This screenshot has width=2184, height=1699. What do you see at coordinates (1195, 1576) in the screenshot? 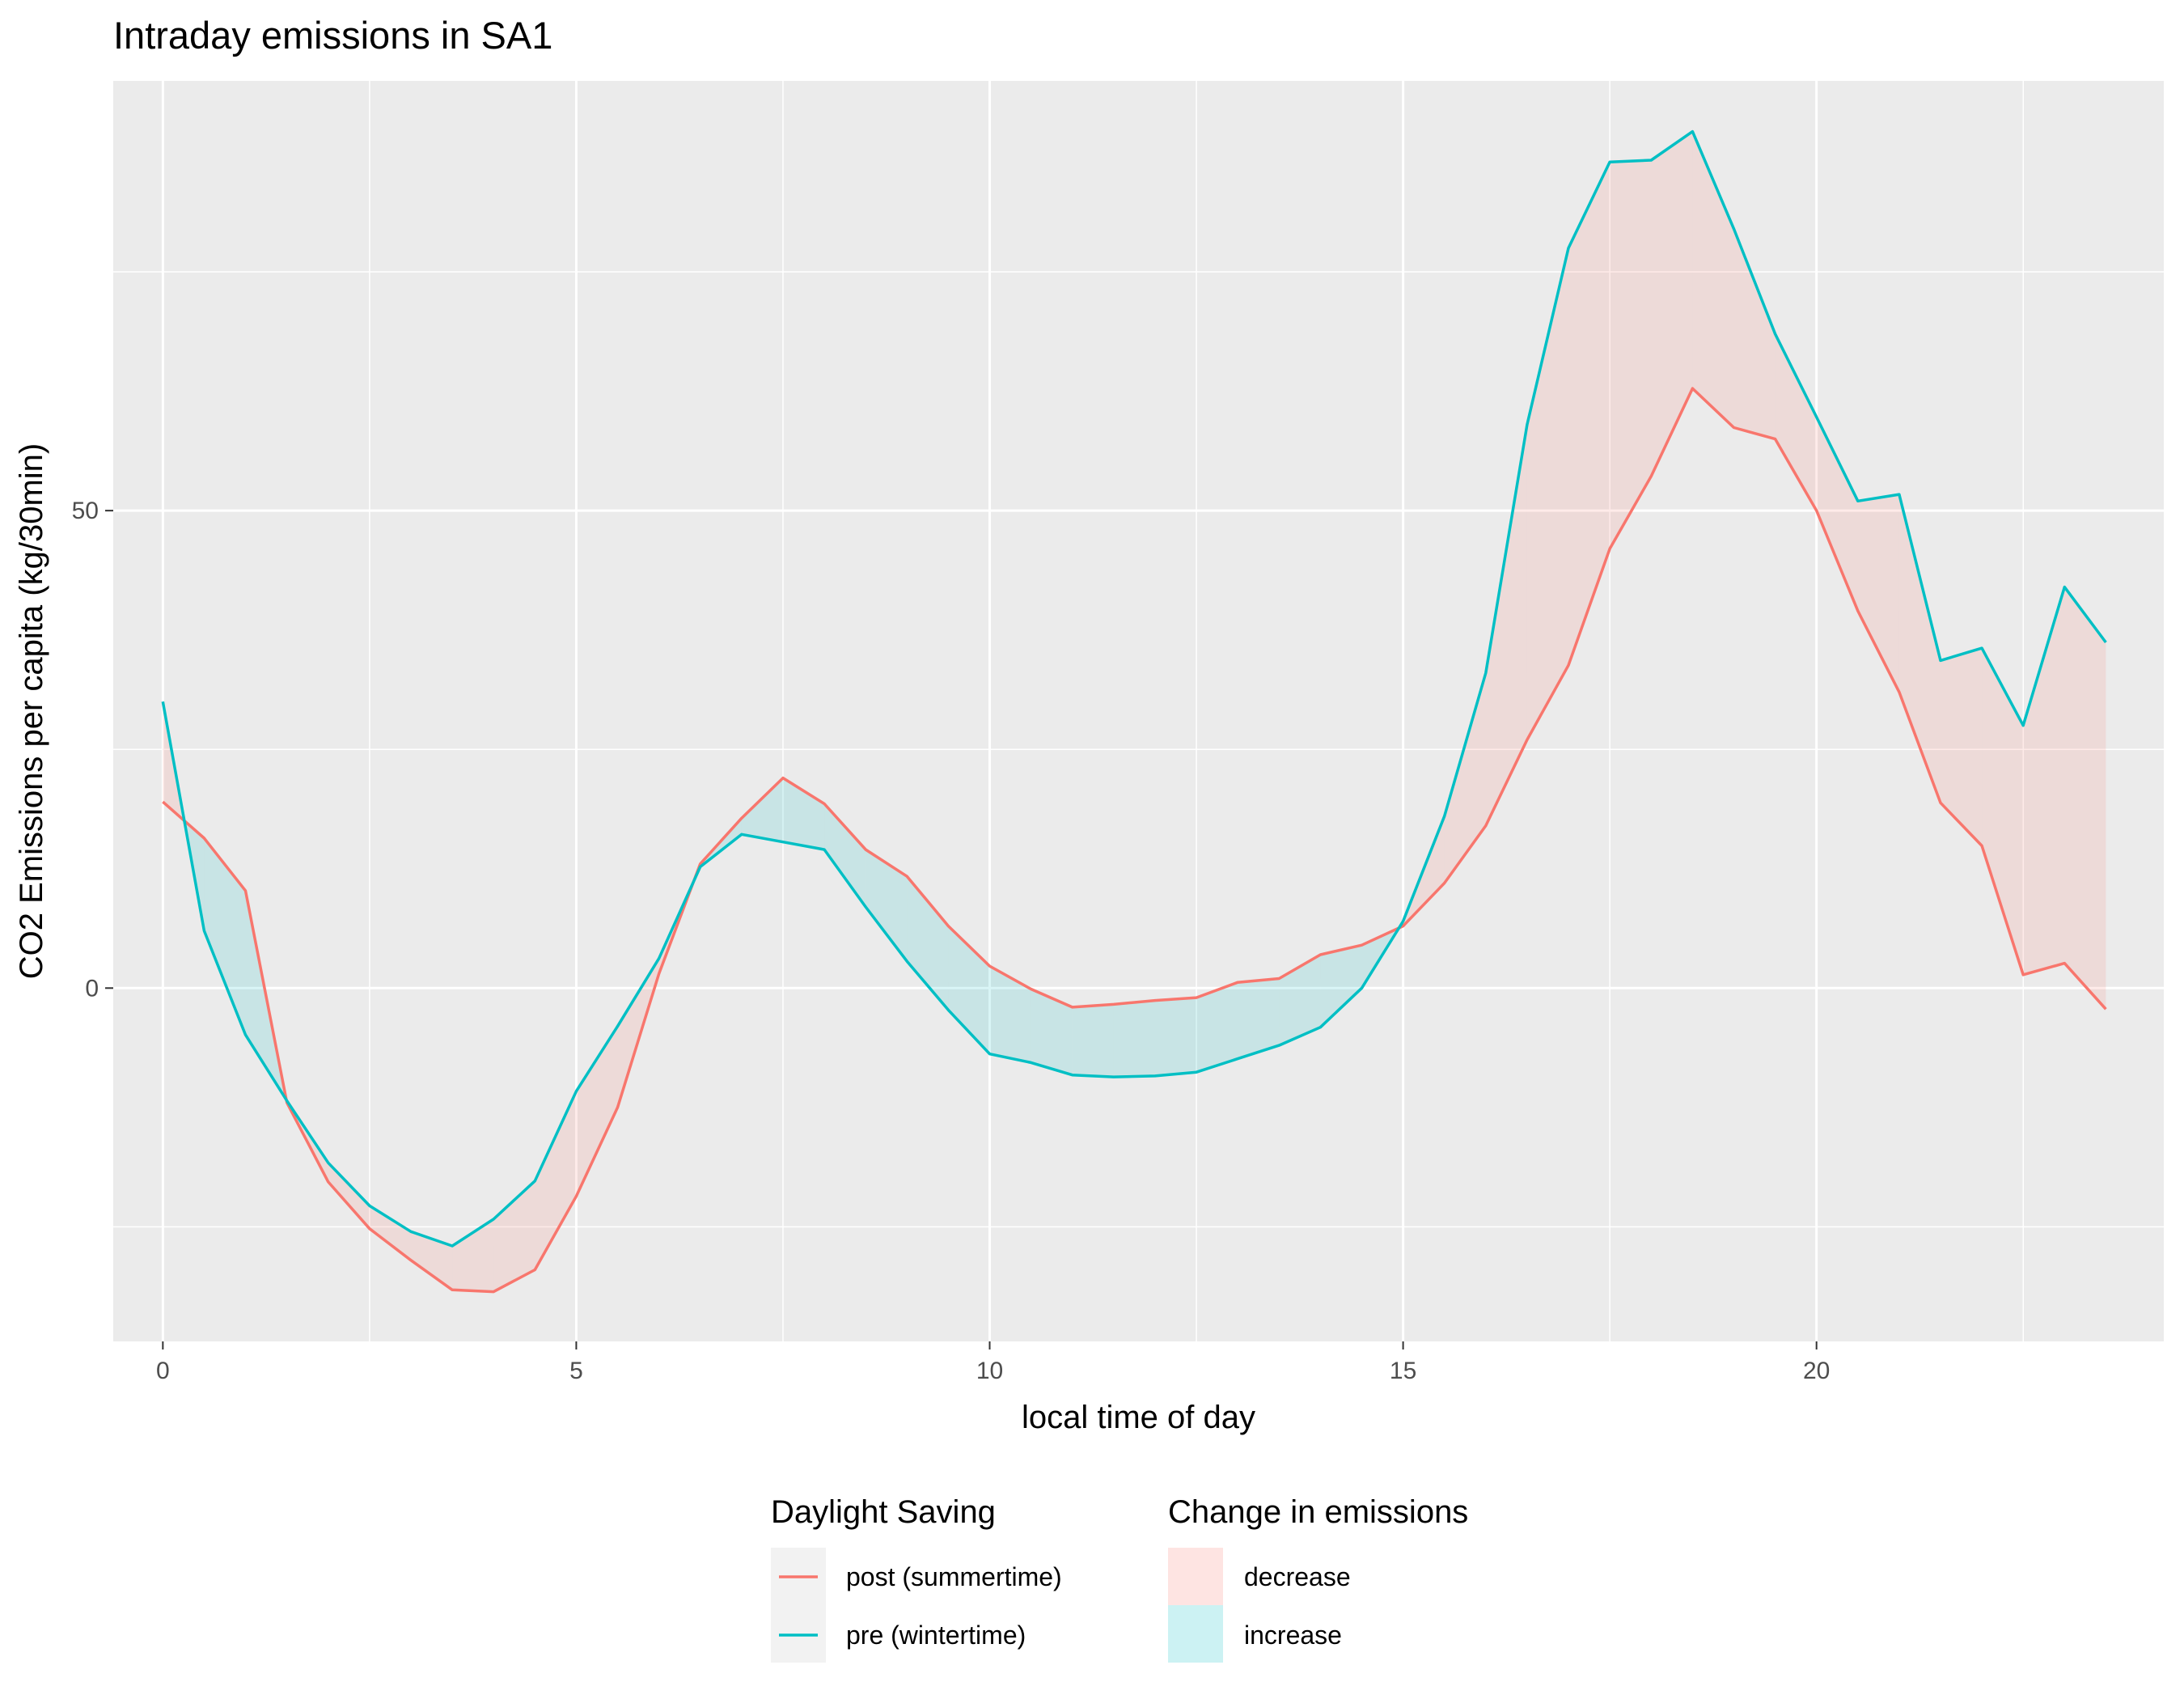
I see `legend-key-decrease` at bounding box center [1195, 1576].